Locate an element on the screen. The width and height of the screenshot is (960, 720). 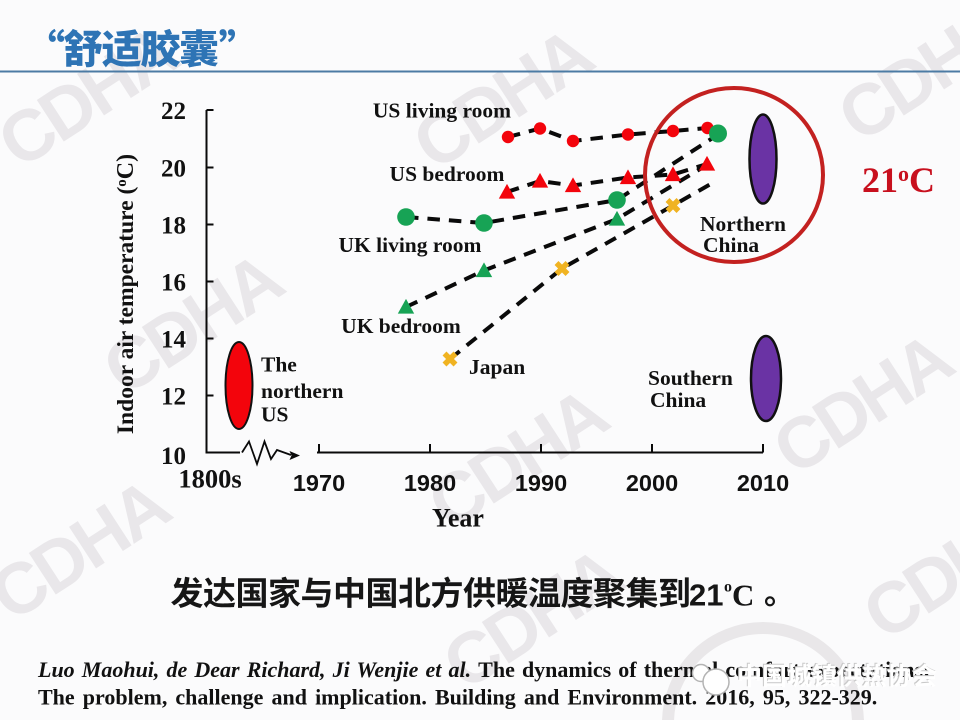
svg-text: Japan is located at coordinates (497, 367).